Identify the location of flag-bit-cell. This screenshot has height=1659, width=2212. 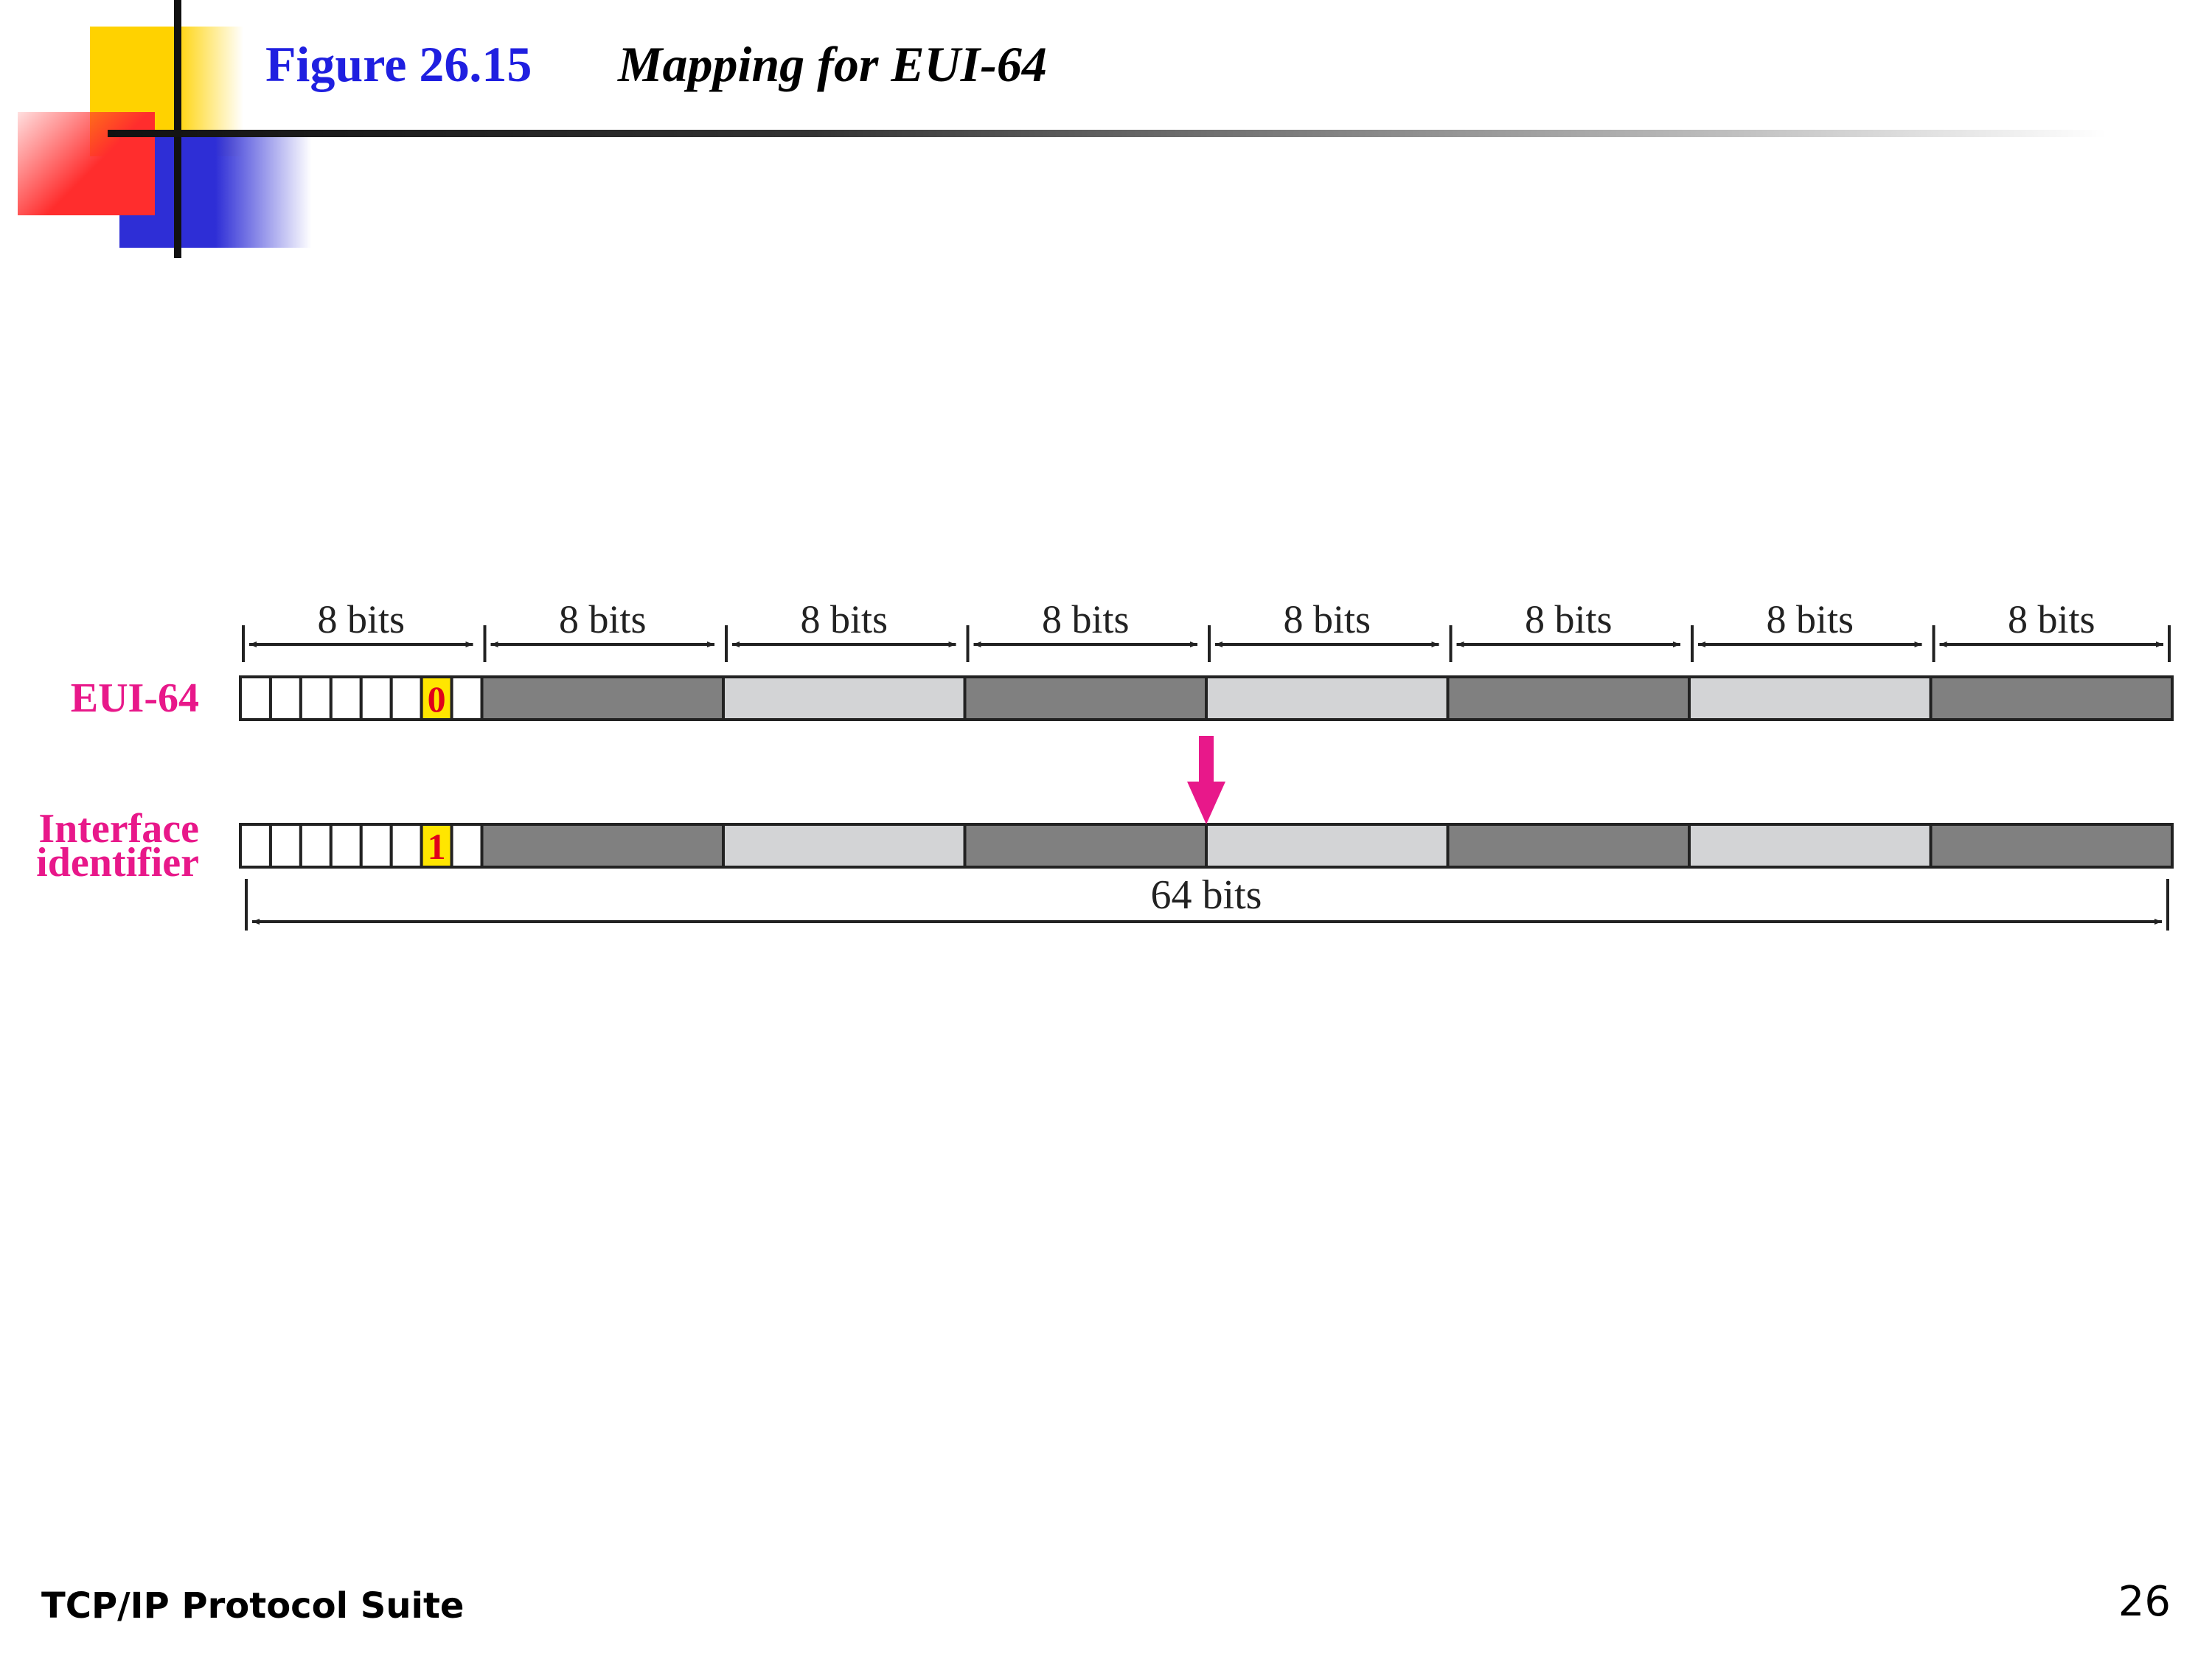
(436, 698).